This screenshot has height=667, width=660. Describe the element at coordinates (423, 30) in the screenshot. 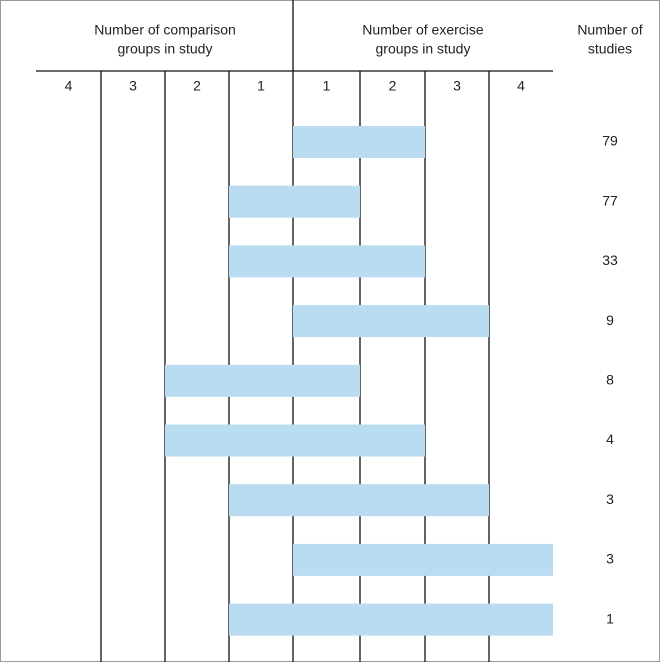

I see `exercise-title: Number of exercise` at that location.